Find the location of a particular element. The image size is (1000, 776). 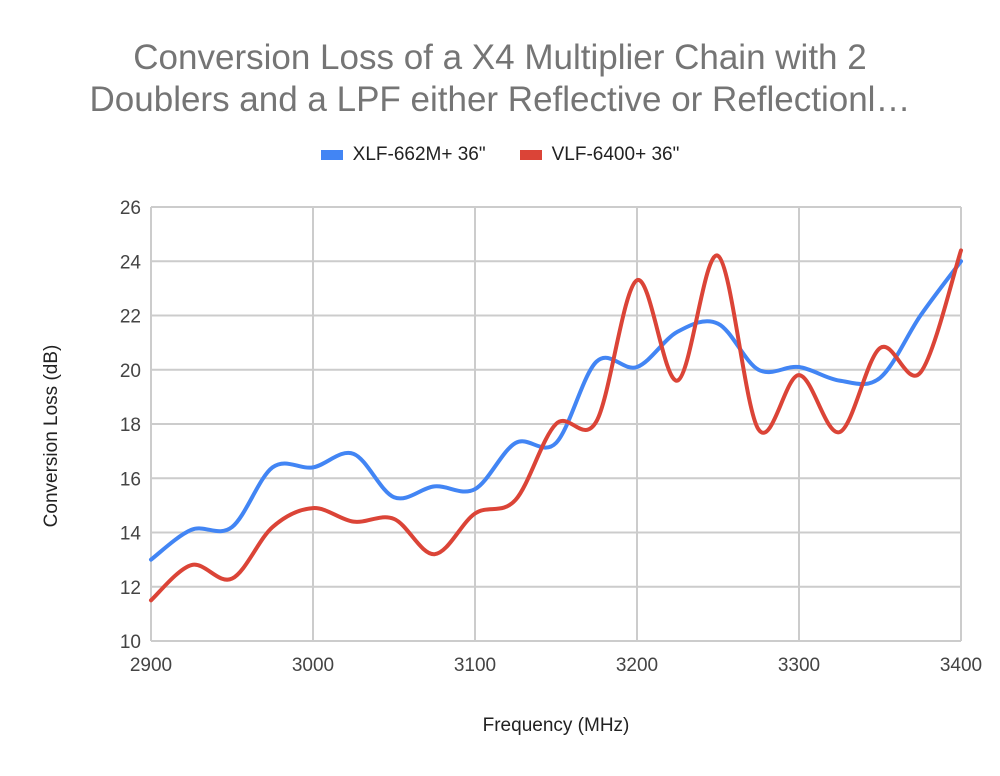

y-tick-label: 18 is located at coordinates (130, 425).